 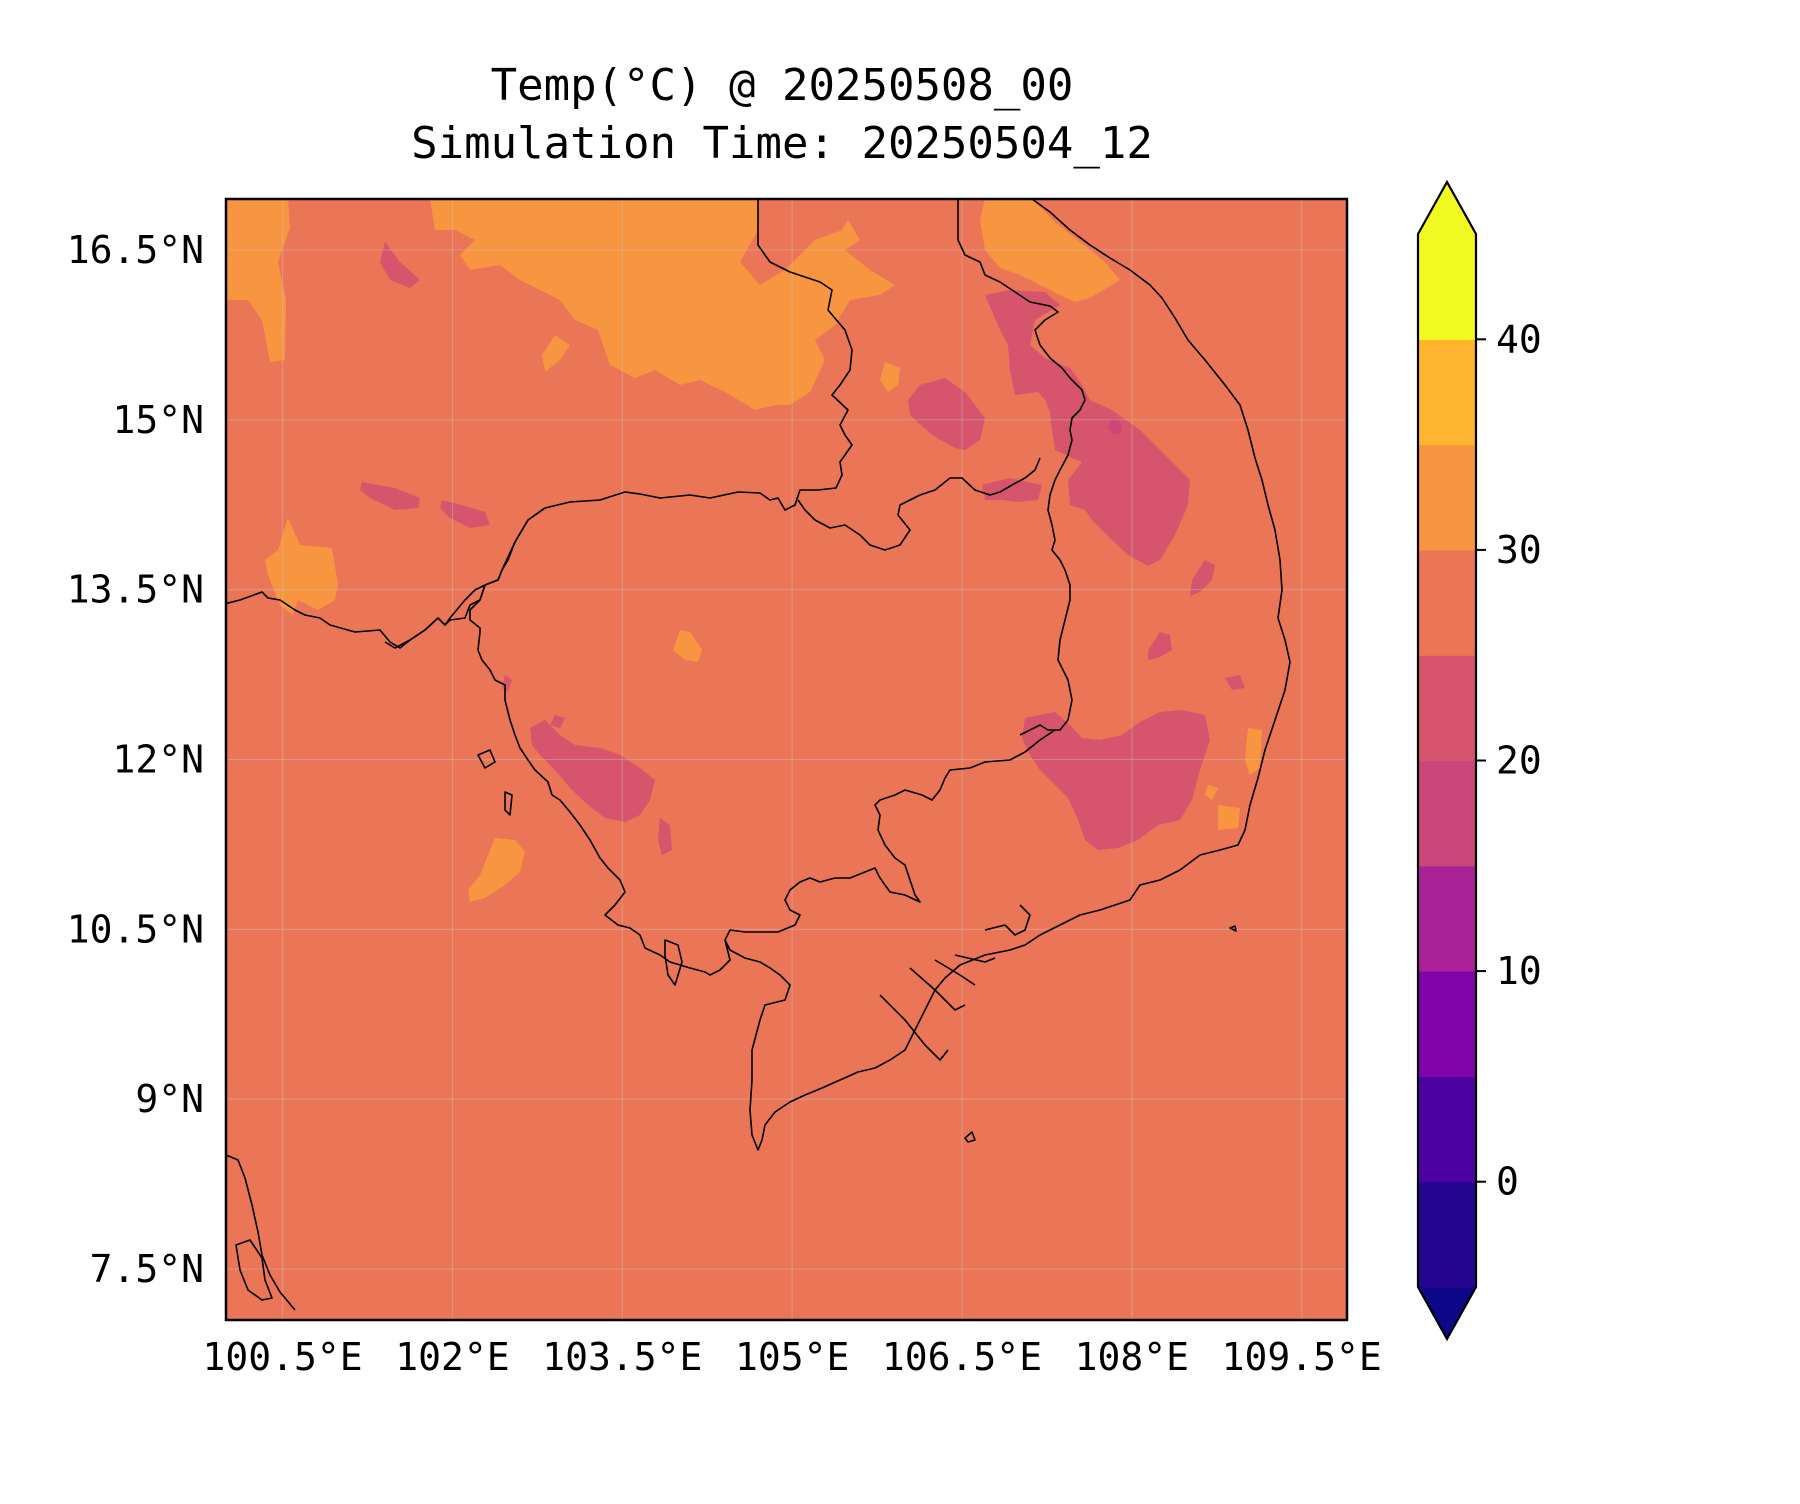 What do you see at coordinates (1115, 426) in the screenshot?
I see `cooler-pocket-kontum` at bounding box center [1115, 426].